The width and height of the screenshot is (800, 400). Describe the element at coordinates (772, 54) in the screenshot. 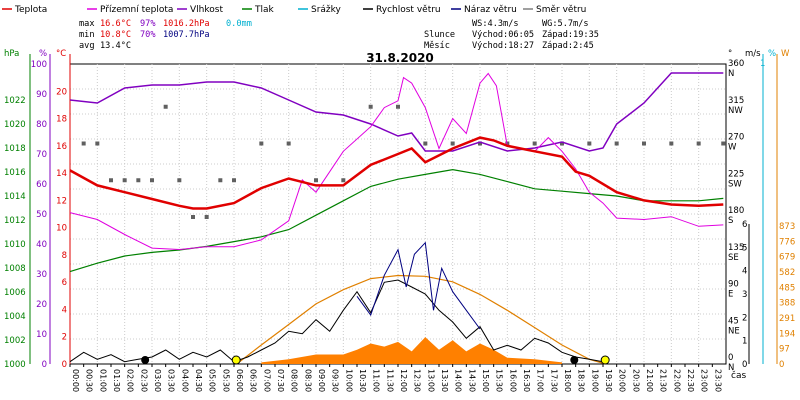

I see `rain-unit: %` at that location.